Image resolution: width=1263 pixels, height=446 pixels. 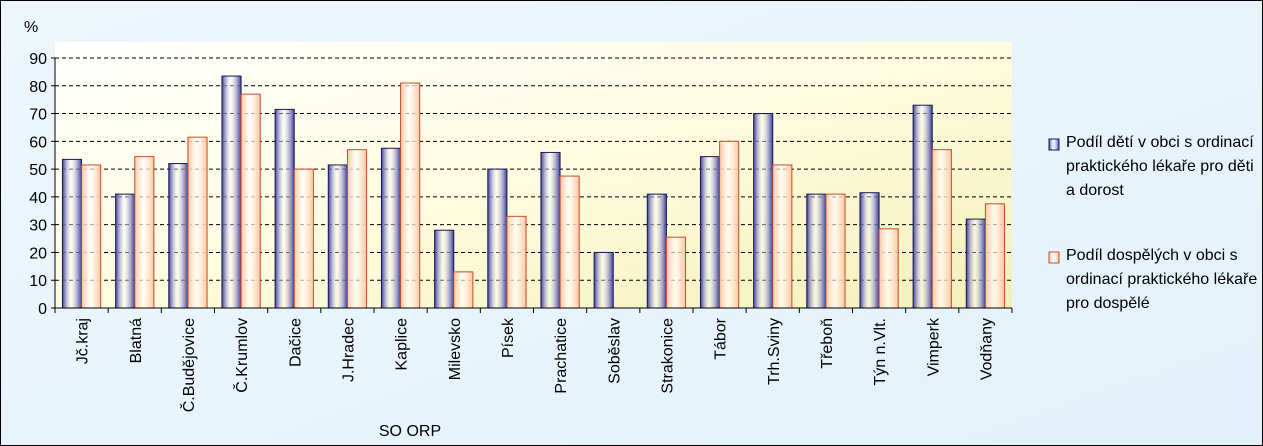 What do you see at coordinates (508, 337) in the screenshot?
I see `x-tick-label: Písek` at bounding box center [508, 337].